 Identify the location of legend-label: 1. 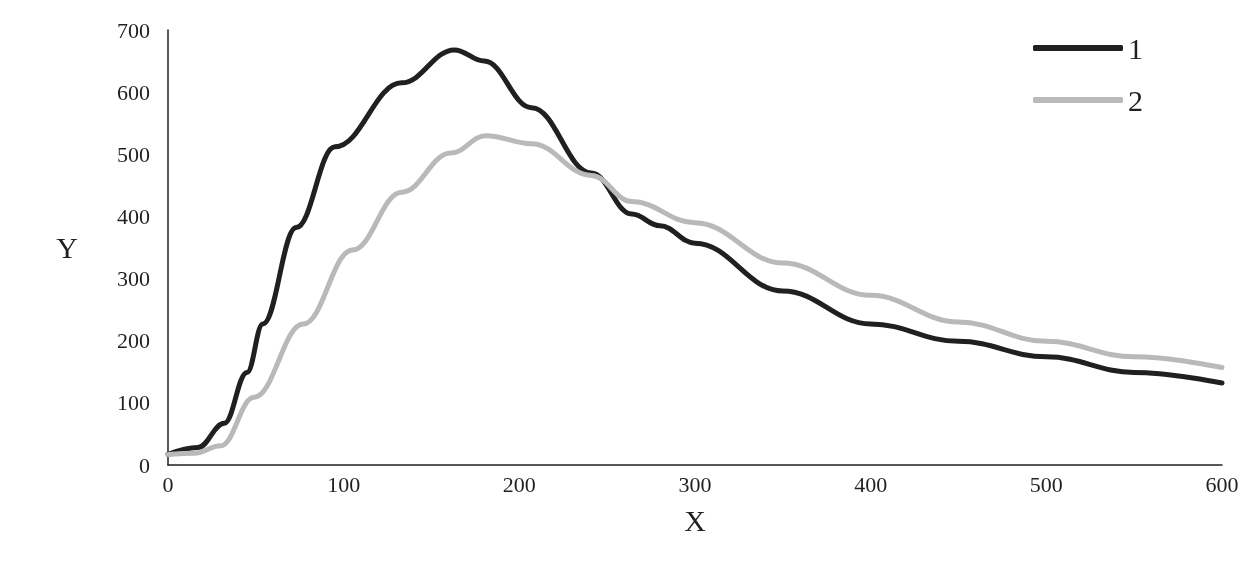
(1135, 48).